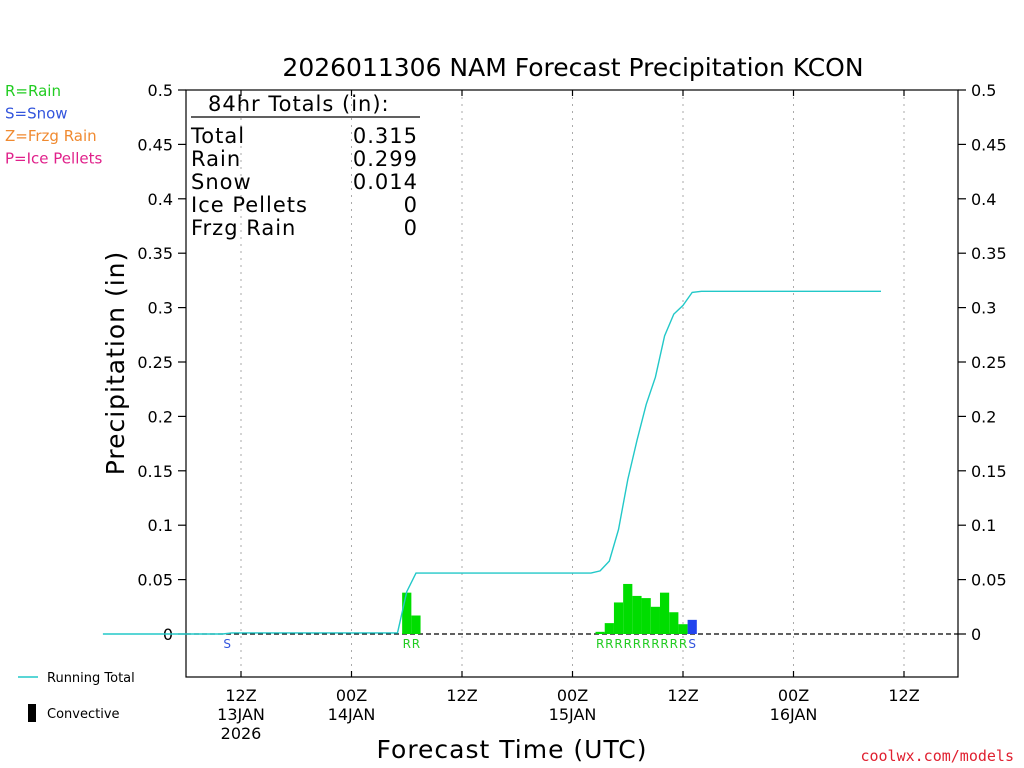  Describe the element at coordinates (352, 714) in the screenshot. I see `x-tick-label-date: 14JAN` at that location.